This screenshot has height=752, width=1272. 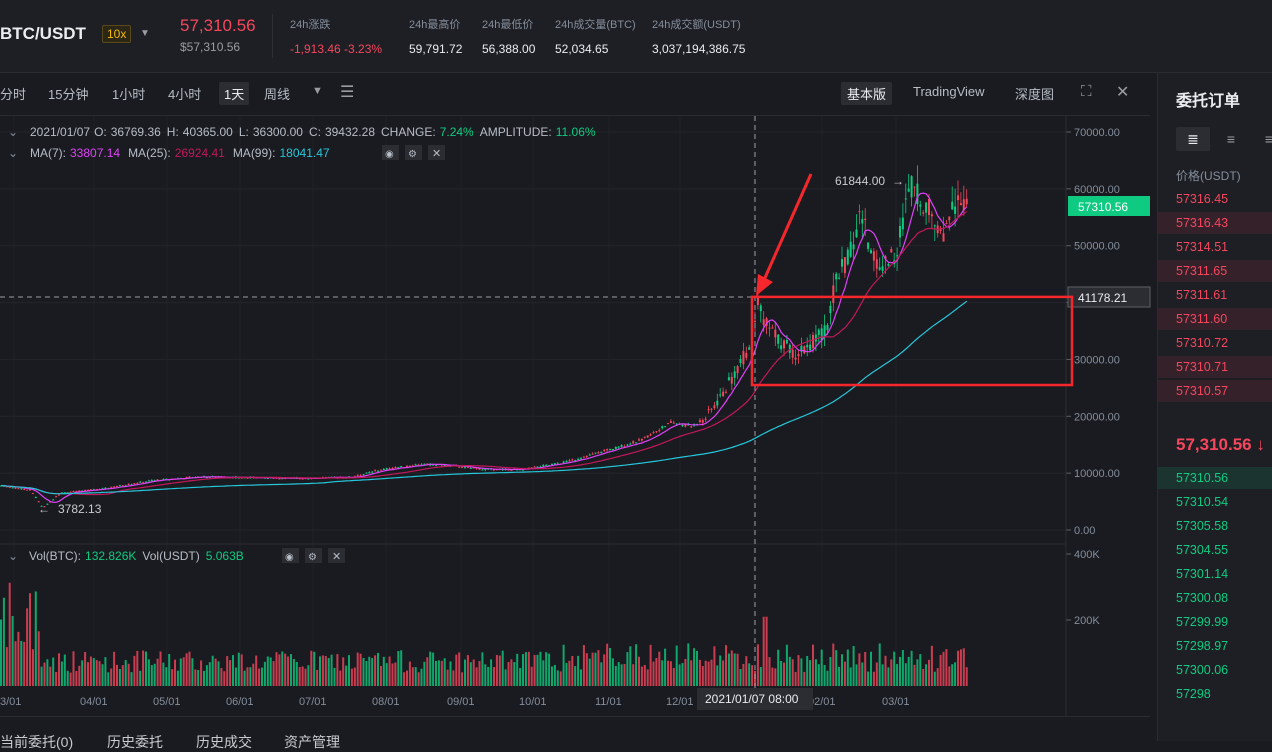 I want to click on orderbook-asks-icon: ≡, so click(x=1268, y=139).